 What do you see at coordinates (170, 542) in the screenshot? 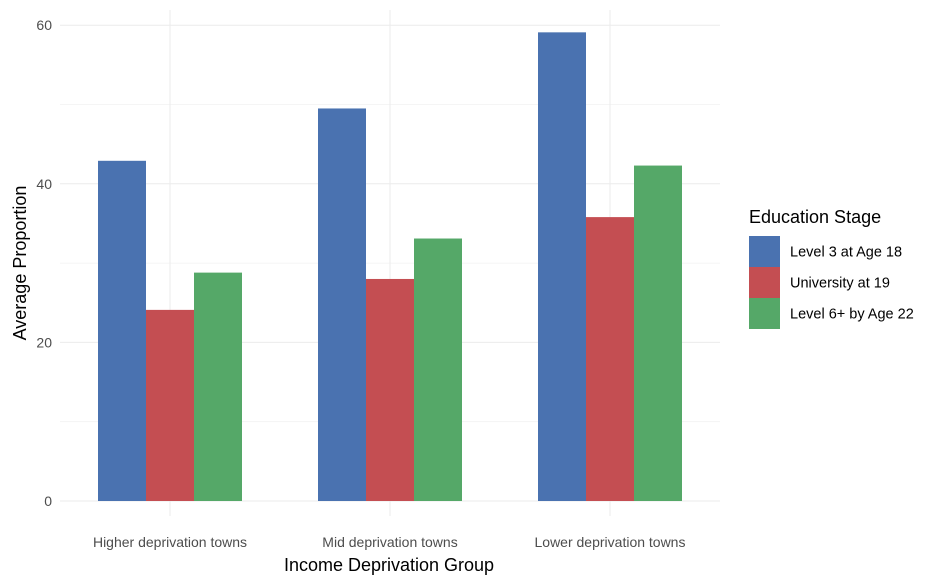
I see `x-tick-label: Higher deprivation towns` at bounding box center [170, 542].